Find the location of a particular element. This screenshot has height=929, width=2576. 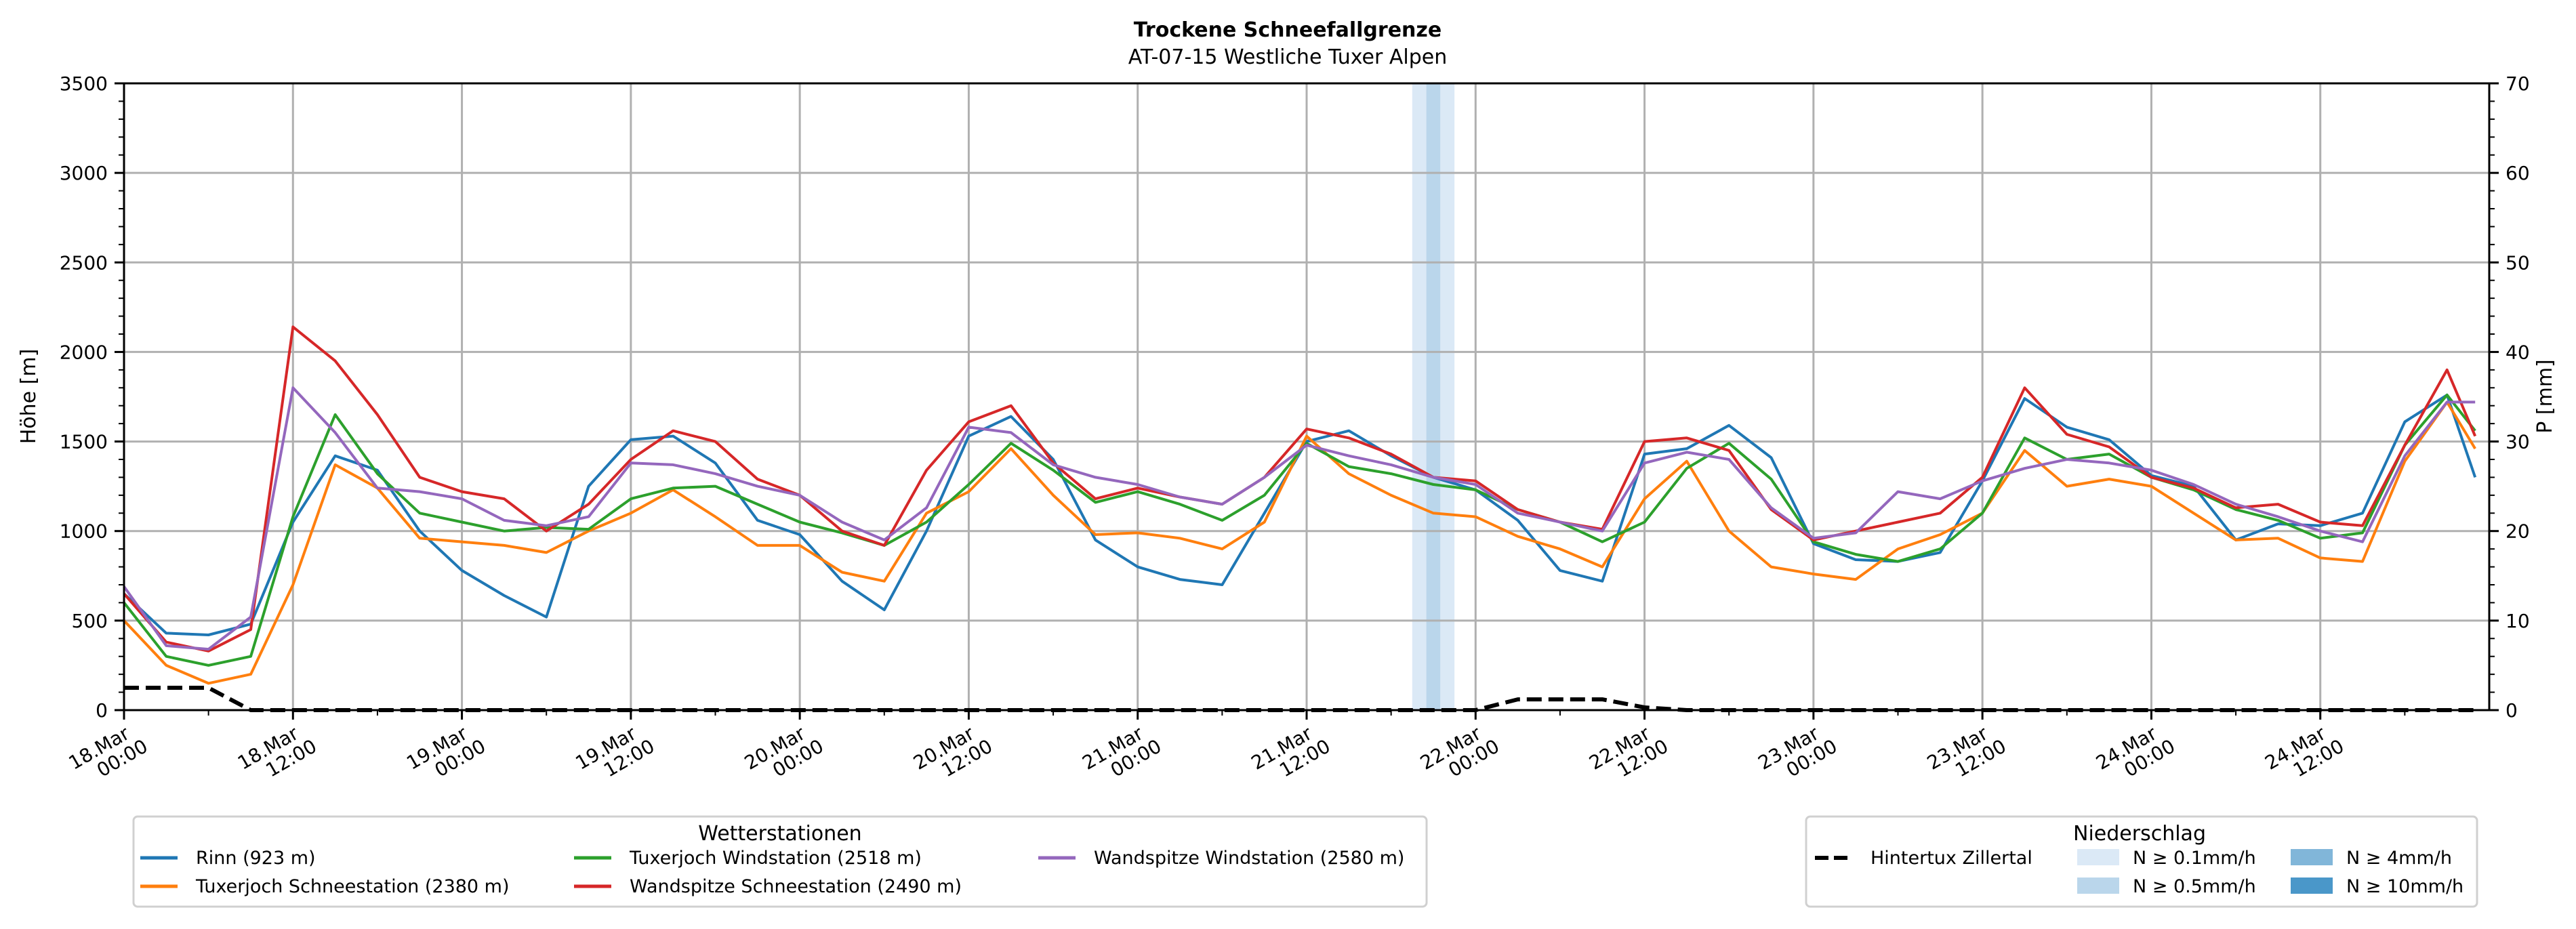

legend-entry-label: N ≥ 0.5mm/h is located at coordinates (2195, 886).